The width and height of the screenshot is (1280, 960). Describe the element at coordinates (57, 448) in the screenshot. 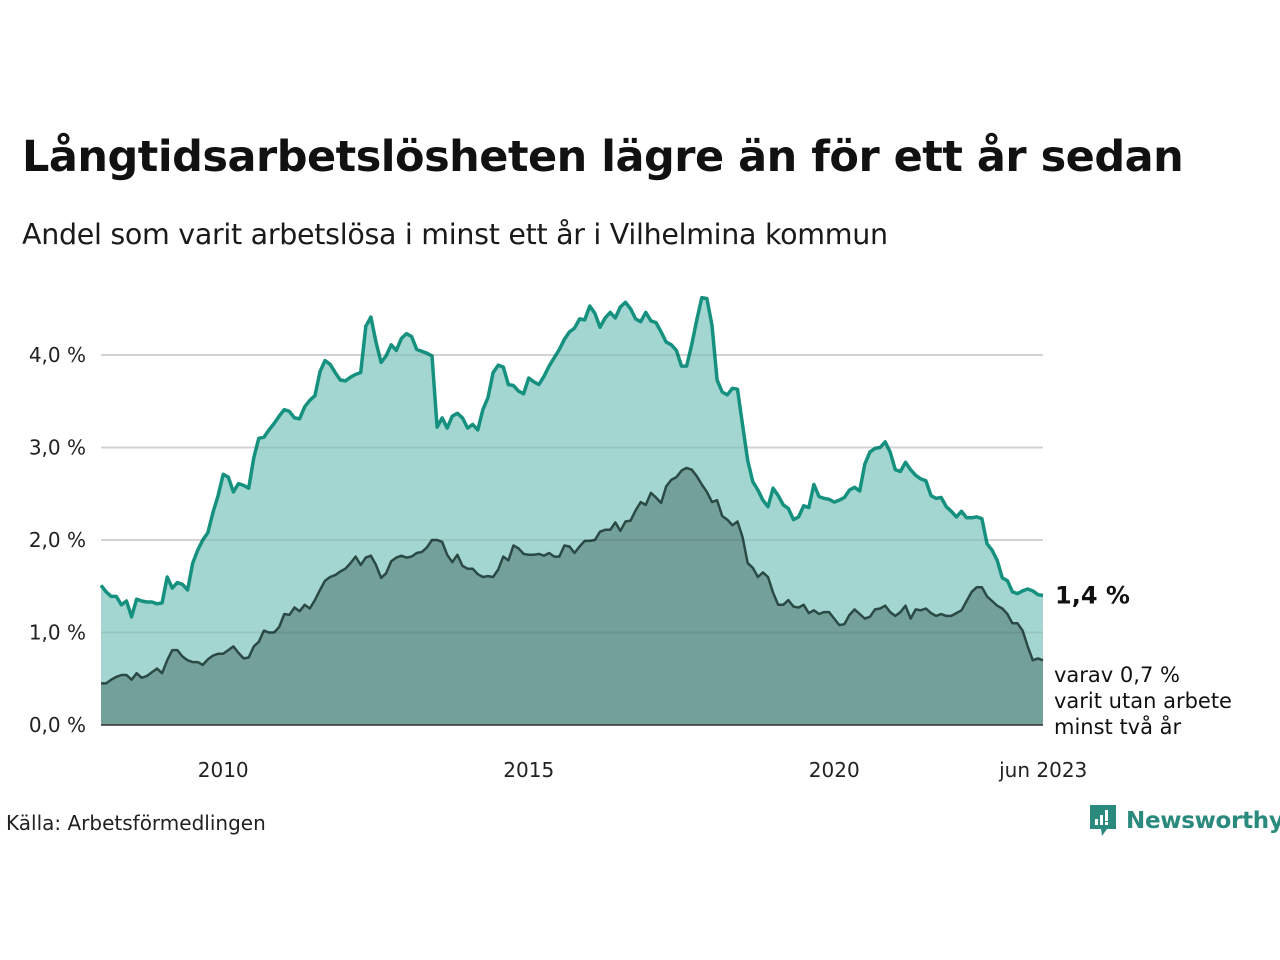

I see `y-tick-label: 3,0 %` at that location.